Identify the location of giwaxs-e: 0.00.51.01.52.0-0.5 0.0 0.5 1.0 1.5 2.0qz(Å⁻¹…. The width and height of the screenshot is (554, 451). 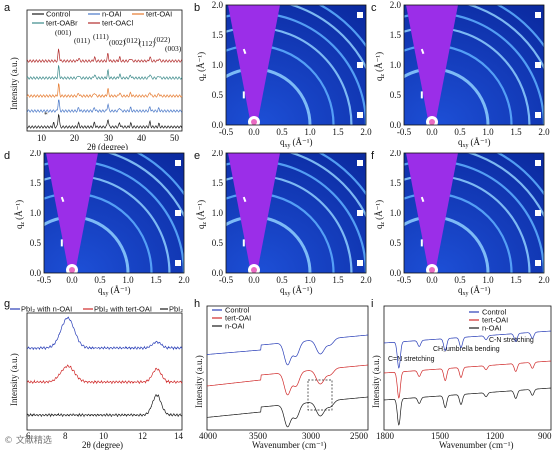
(284, 225).